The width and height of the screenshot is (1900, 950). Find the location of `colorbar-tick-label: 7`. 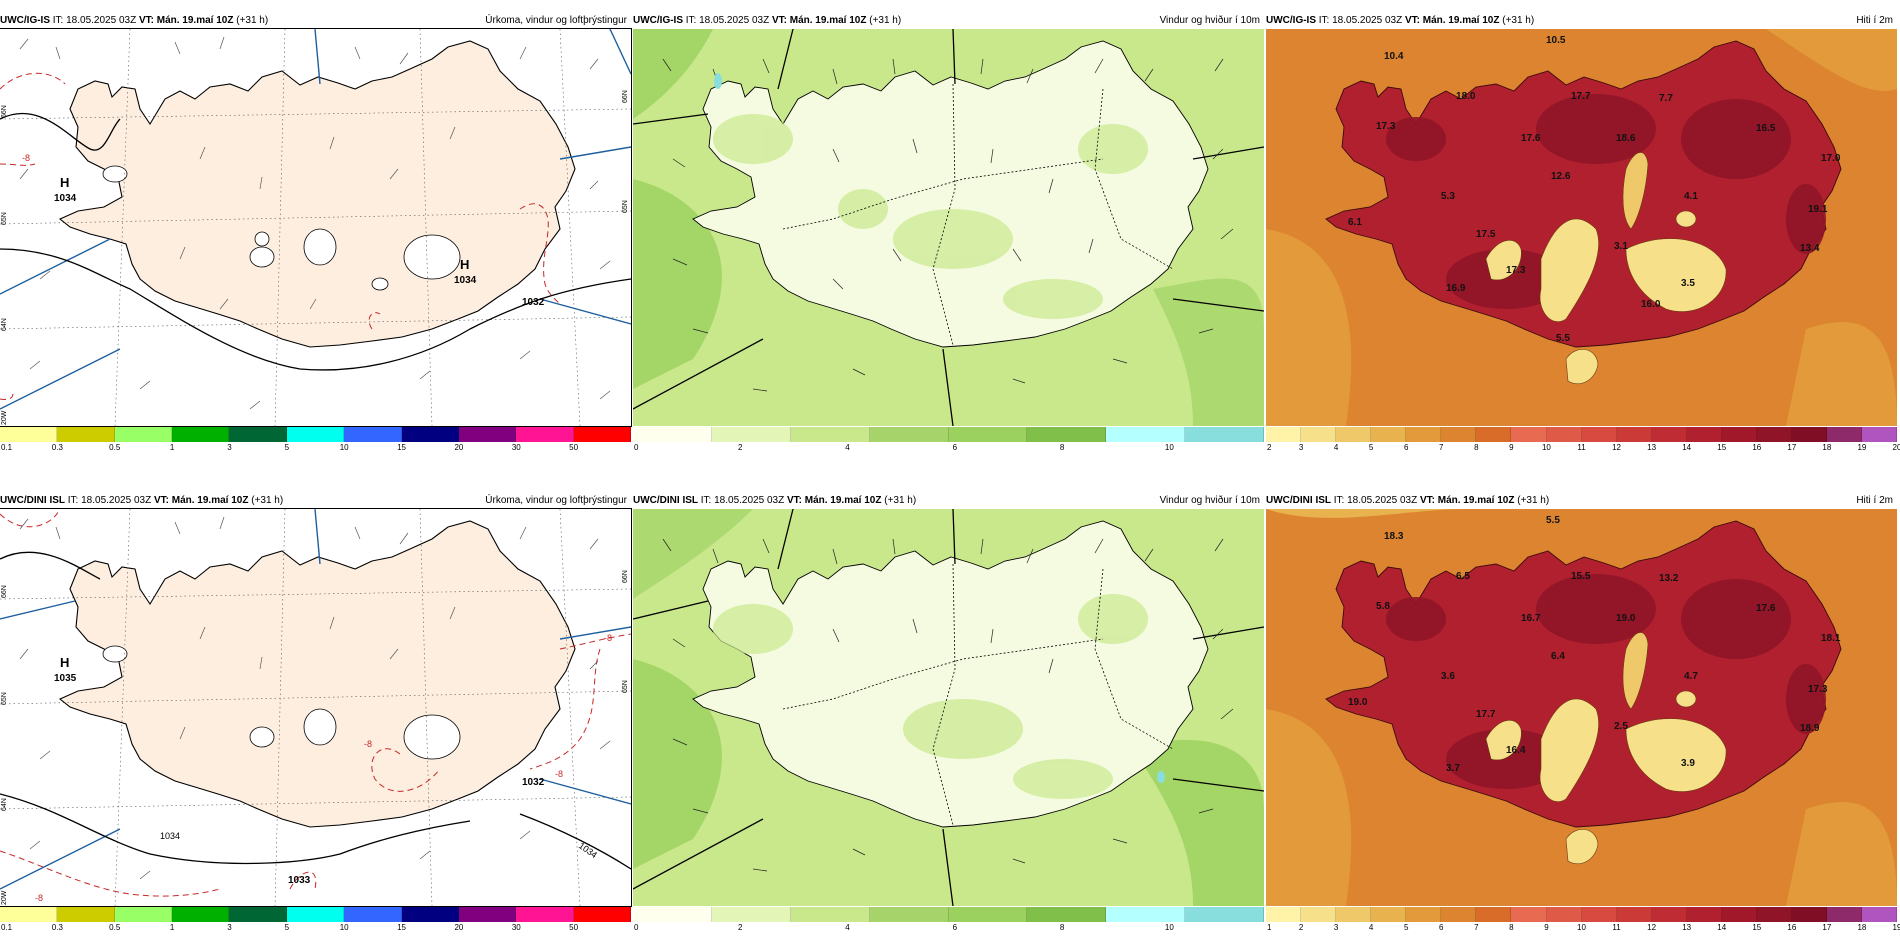

colorbar-tick-label: 7 is located at coordinates (1441, 447).